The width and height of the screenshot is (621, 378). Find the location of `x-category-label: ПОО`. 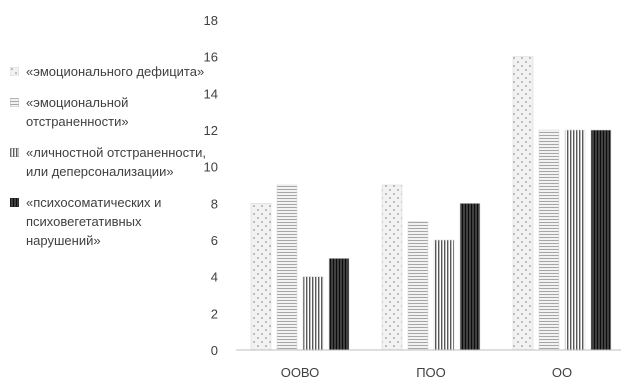

x-category-label: ПОО is located at coordinates (431, 371).